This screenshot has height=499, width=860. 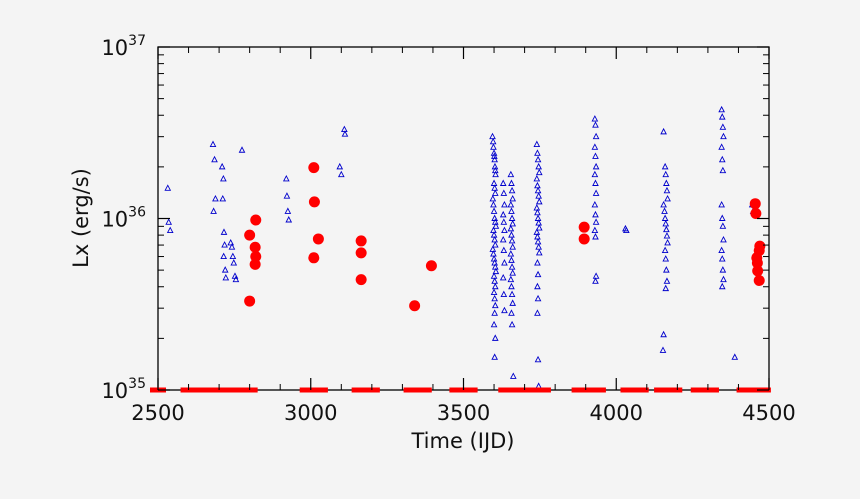 What do you see at coordinates (616, 413) in the screenshot?
I see `x-tick-label: 4000` at bounding box center [616, 413].